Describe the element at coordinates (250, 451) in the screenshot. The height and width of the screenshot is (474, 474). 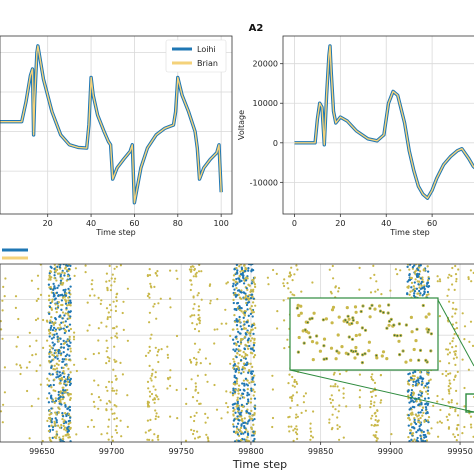
I see `b-xtick-label: 99800` at that location.